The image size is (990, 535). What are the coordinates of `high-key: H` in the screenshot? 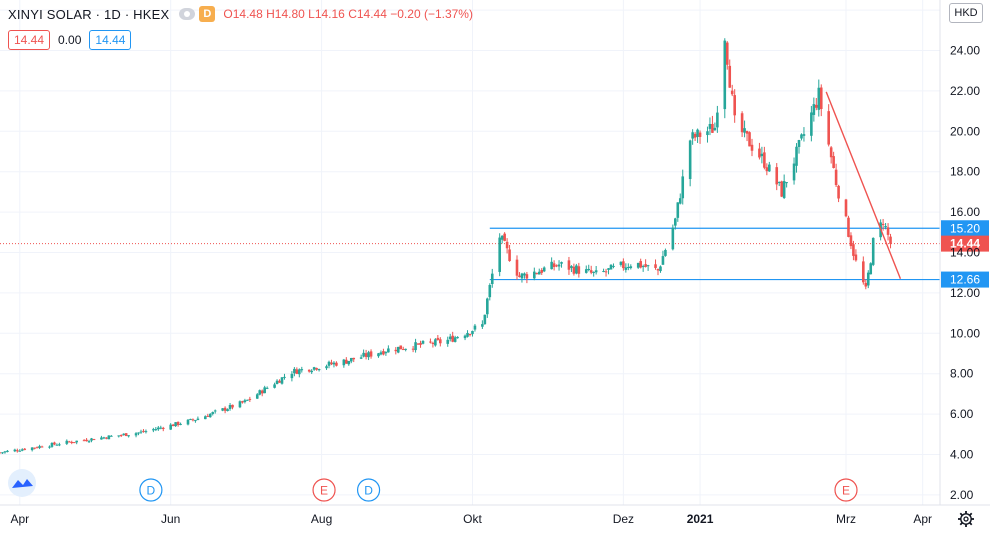 It's located at (270, 14).